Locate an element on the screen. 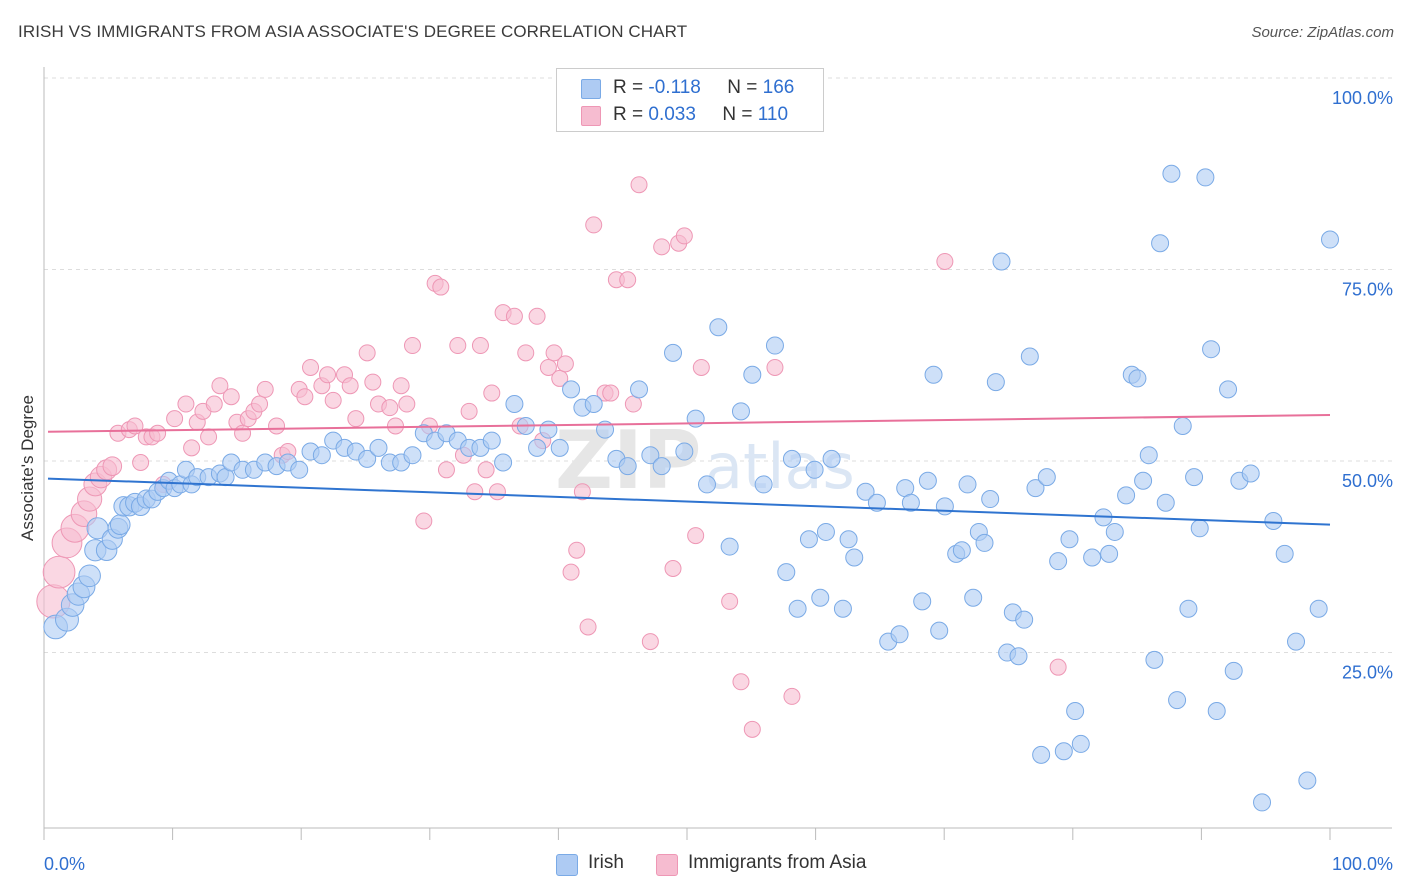  asia-r-value: 0.033 is located at coordinates (672, 114).